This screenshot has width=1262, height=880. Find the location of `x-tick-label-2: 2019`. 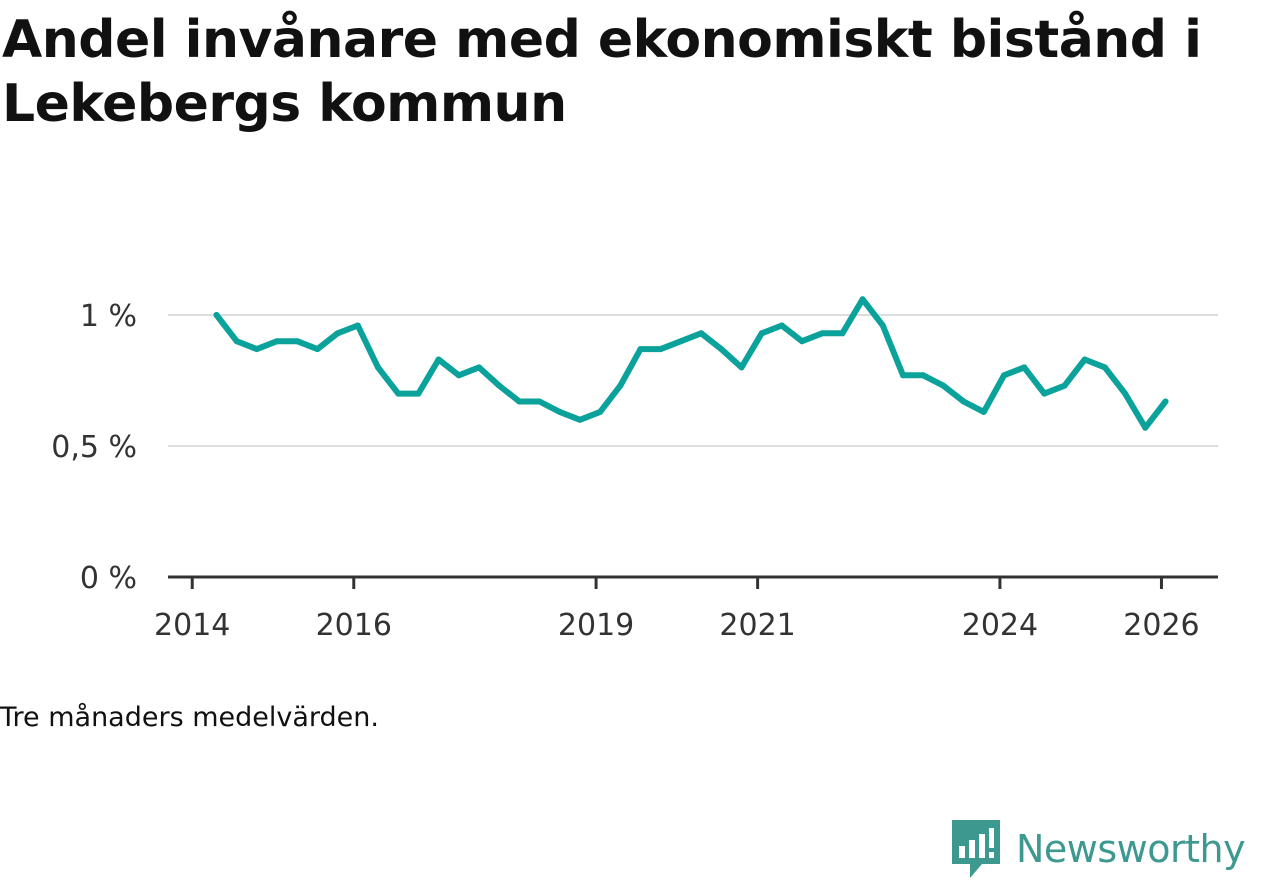

x-tick-label-2: 2019 is located at coordinates (596, 625).